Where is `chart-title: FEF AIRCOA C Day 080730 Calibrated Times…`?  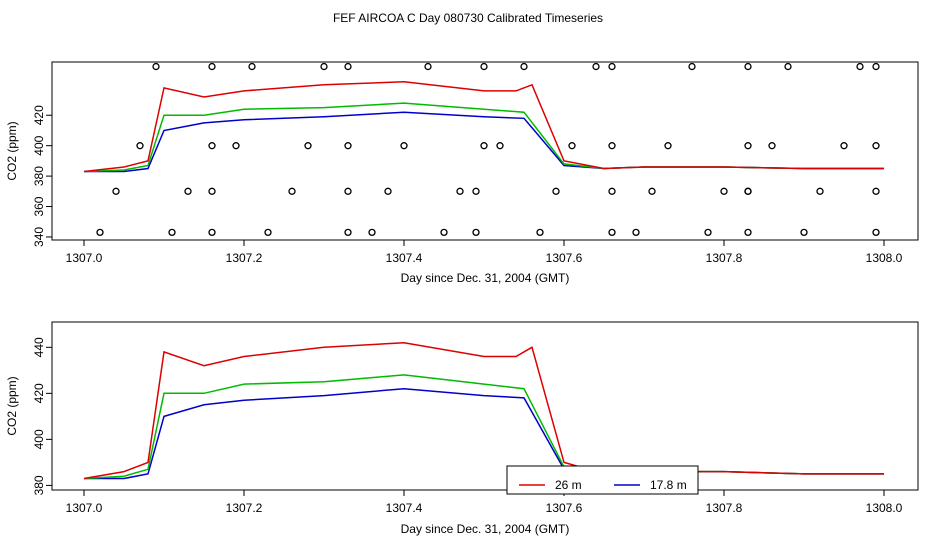 chart-title: FEF AIRCOA C Day 080730 Calibrated Times… is located at coordinates (468, 18).